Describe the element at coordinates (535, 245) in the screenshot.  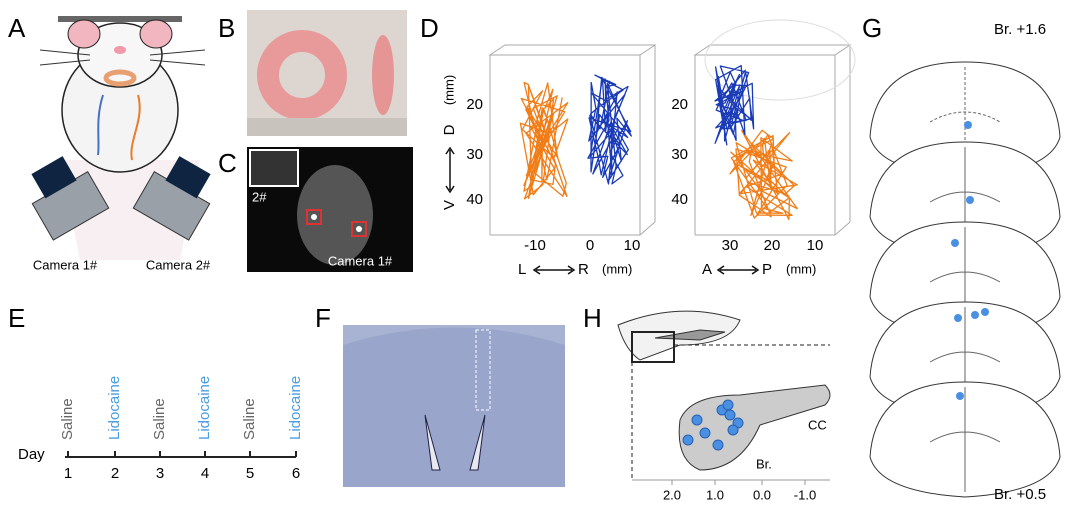
I see `x-tick-label: -10` at that location.